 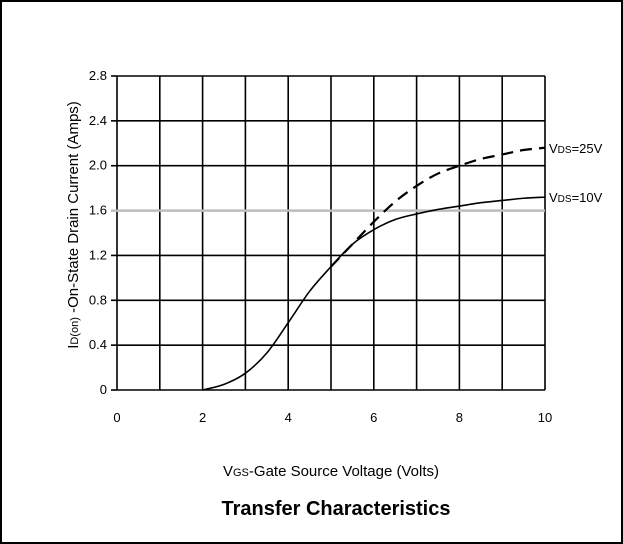 What do you see at coordinates (103, 389) in the screenshot?
I see `y-tick-label: 0` at bounding box center [103, 389].